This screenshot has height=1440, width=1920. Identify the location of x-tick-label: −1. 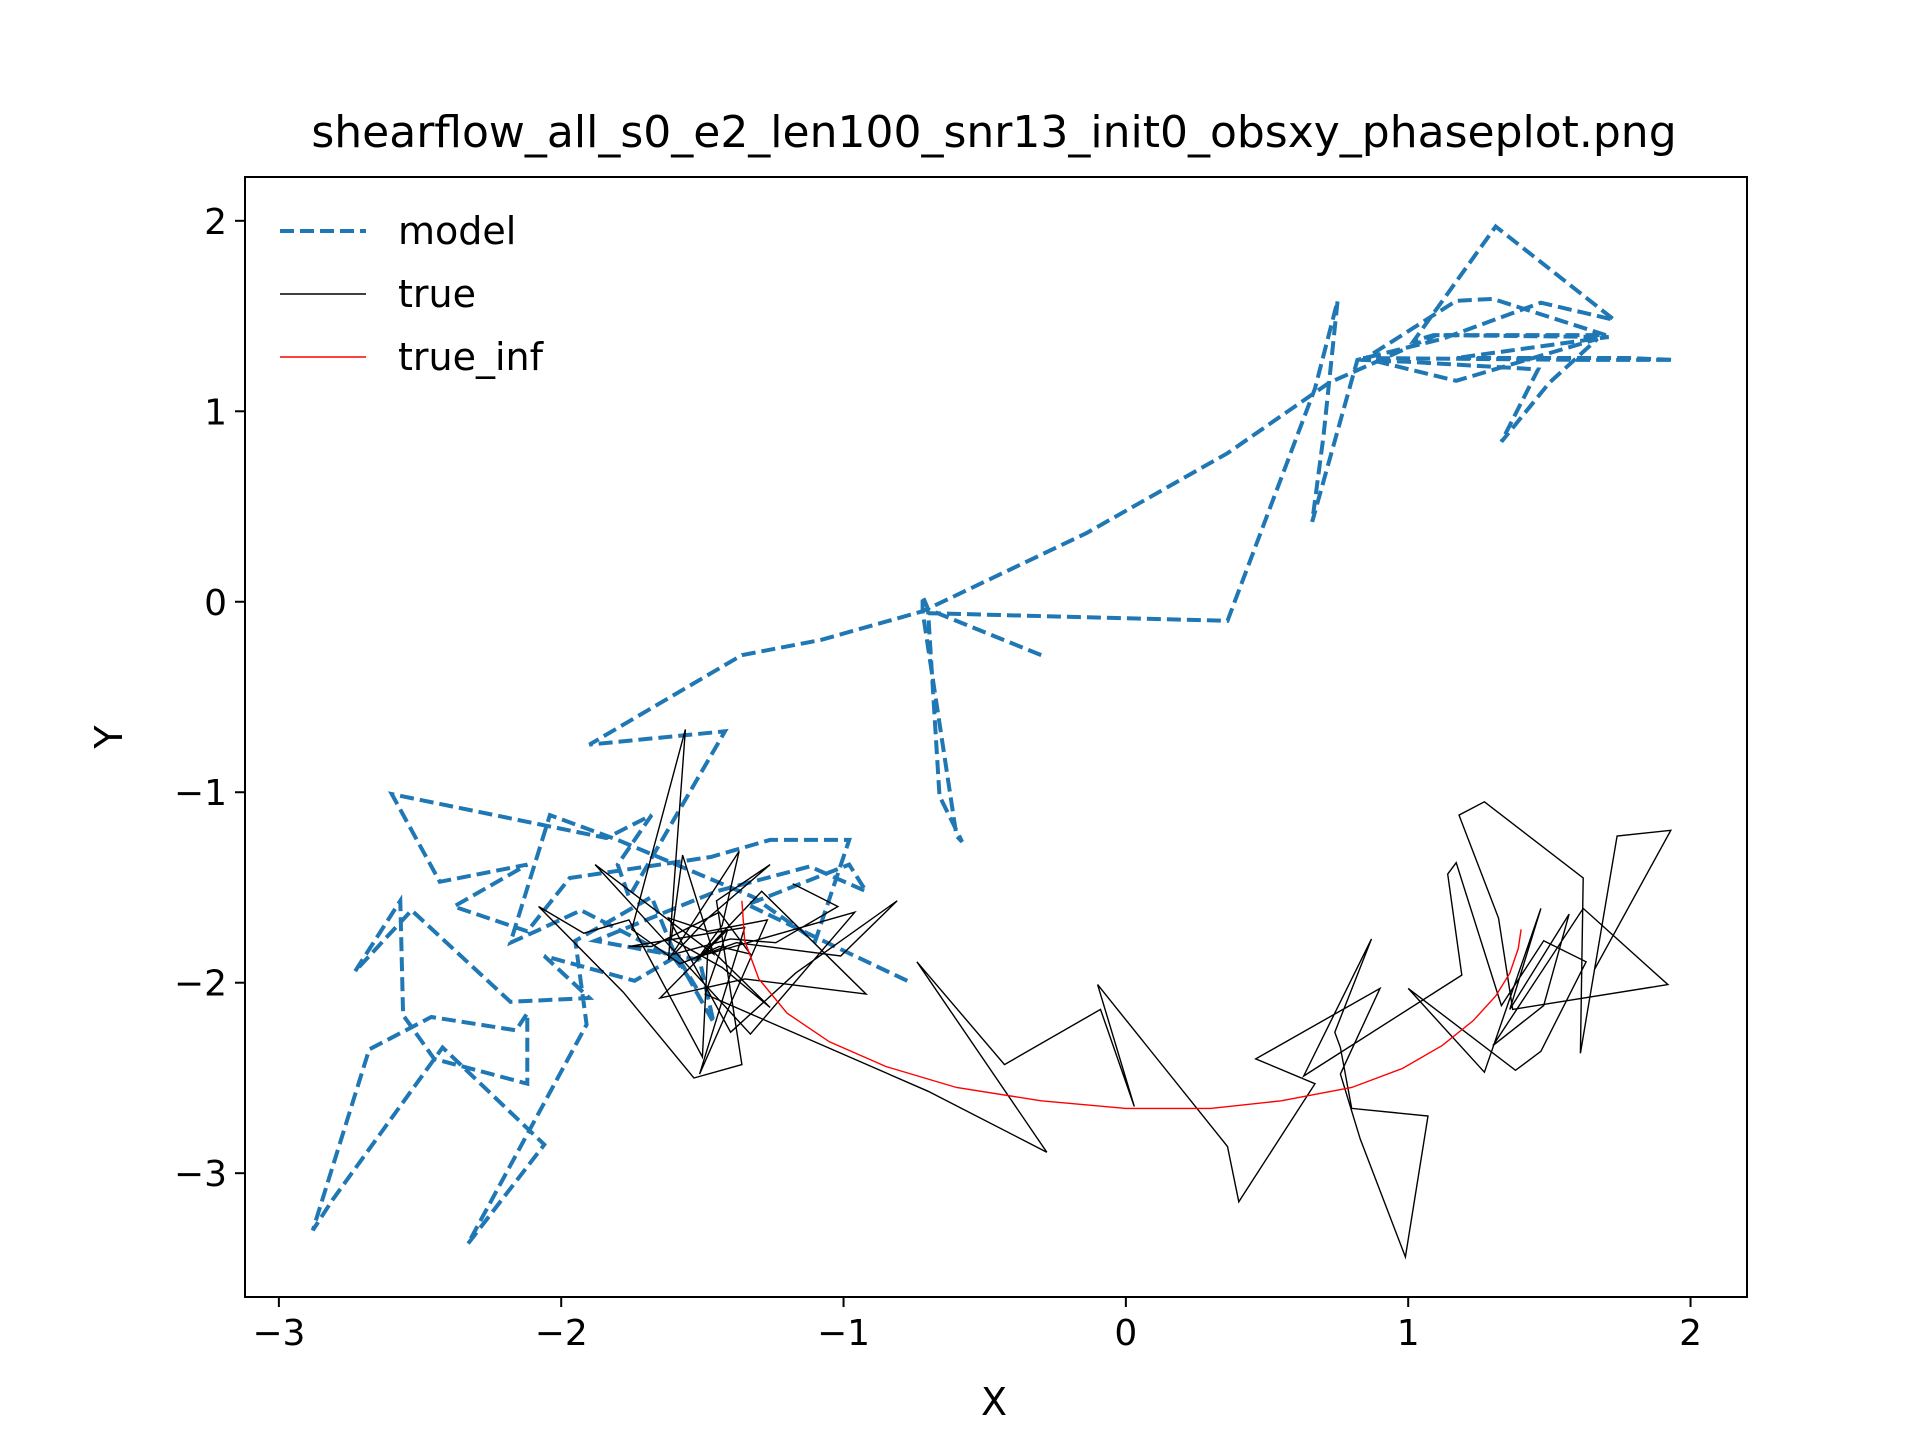
(843, 1333).